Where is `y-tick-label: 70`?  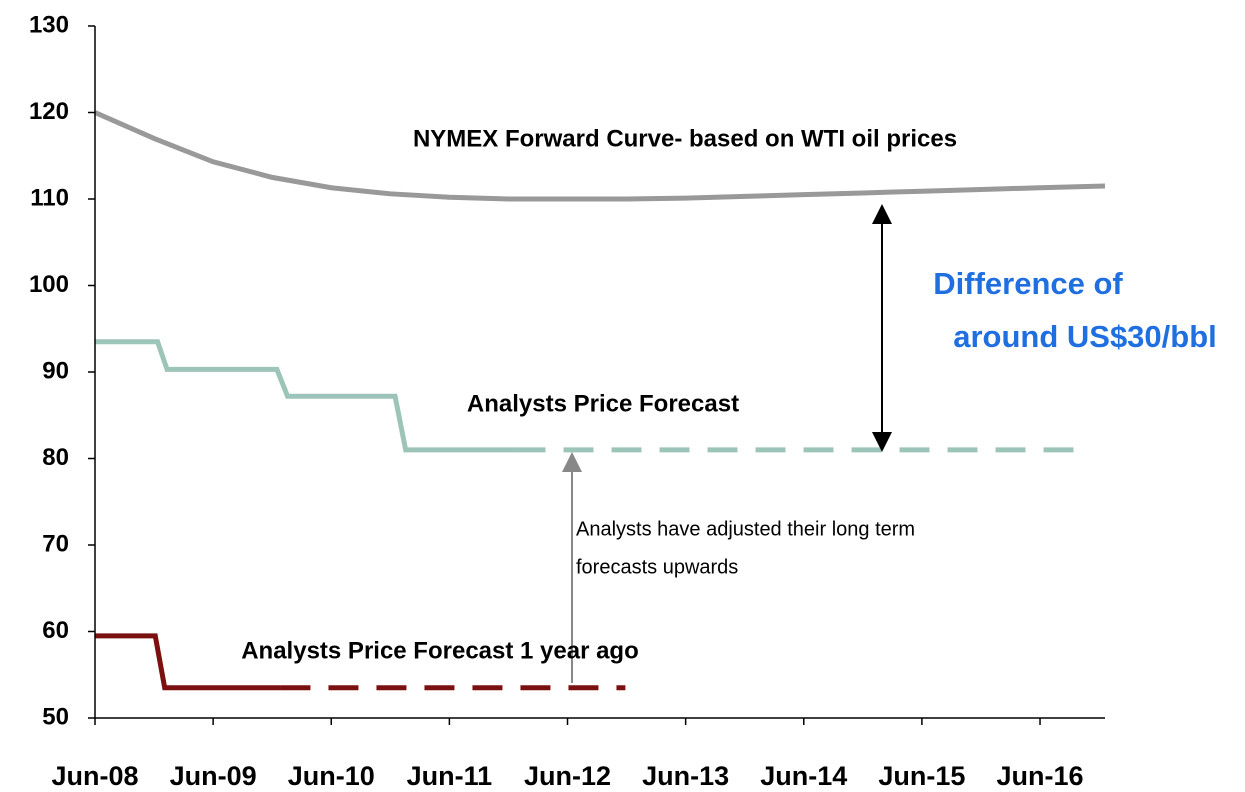
y-tick-label: 70 is located at coordinates (55, 543).